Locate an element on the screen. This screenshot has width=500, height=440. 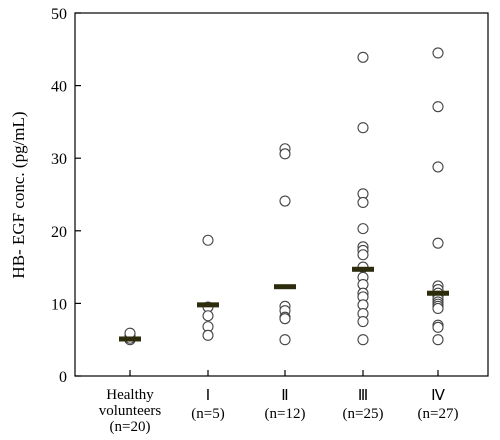
category-label-4-1: (n=27) is located at coordinates (438, 414).